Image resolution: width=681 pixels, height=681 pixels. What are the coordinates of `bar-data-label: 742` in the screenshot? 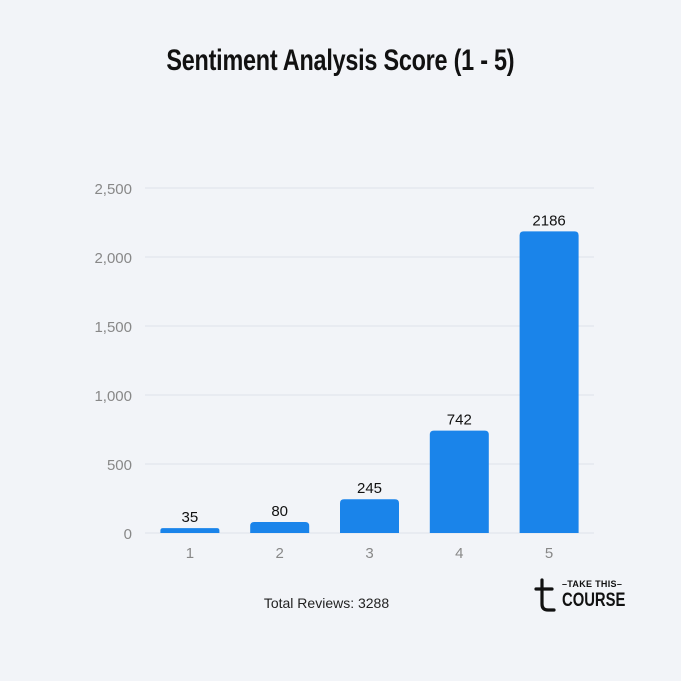 It's located at (459, 420).